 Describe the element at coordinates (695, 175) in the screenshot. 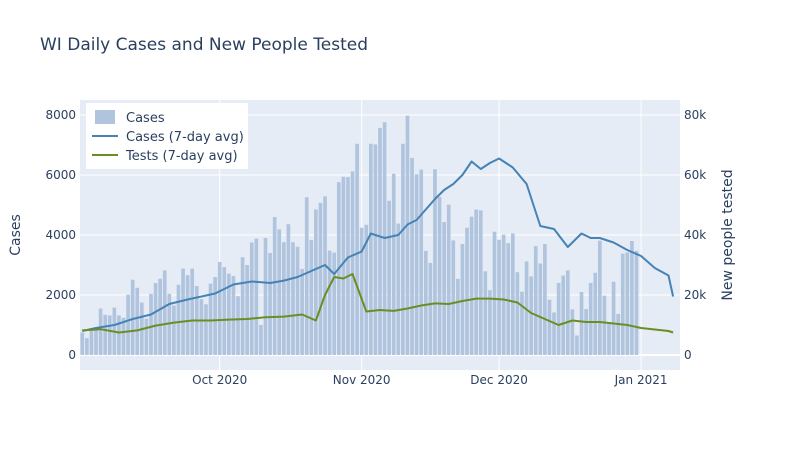

I see `y2-tick-label: 60k` at that location.